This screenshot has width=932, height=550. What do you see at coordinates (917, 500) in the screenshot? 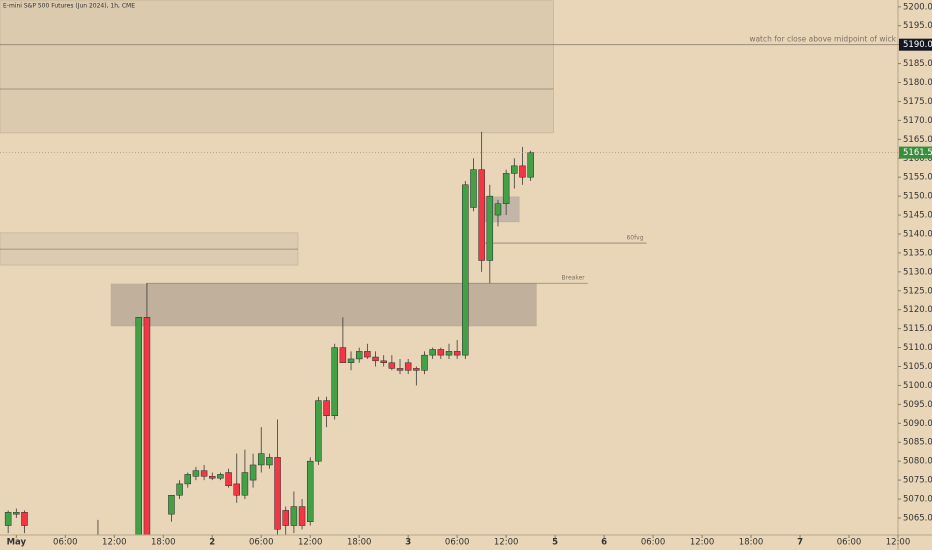
I see `y-tick-label: 5070.00` at bounding box center [917, 500].